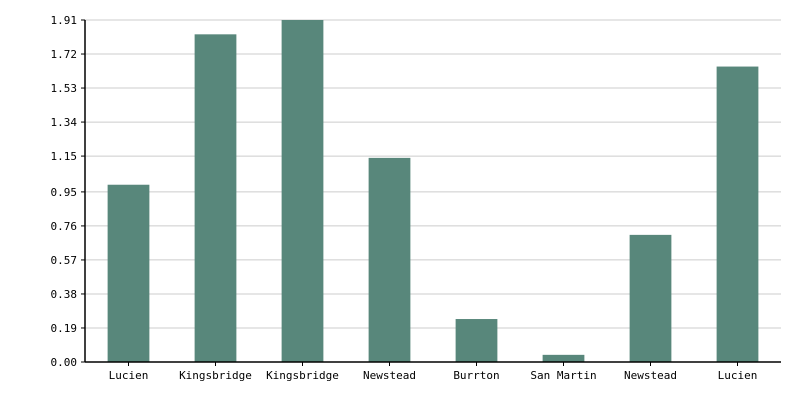  I want to click on y-tick-label: 1.91, so click(64, 20).